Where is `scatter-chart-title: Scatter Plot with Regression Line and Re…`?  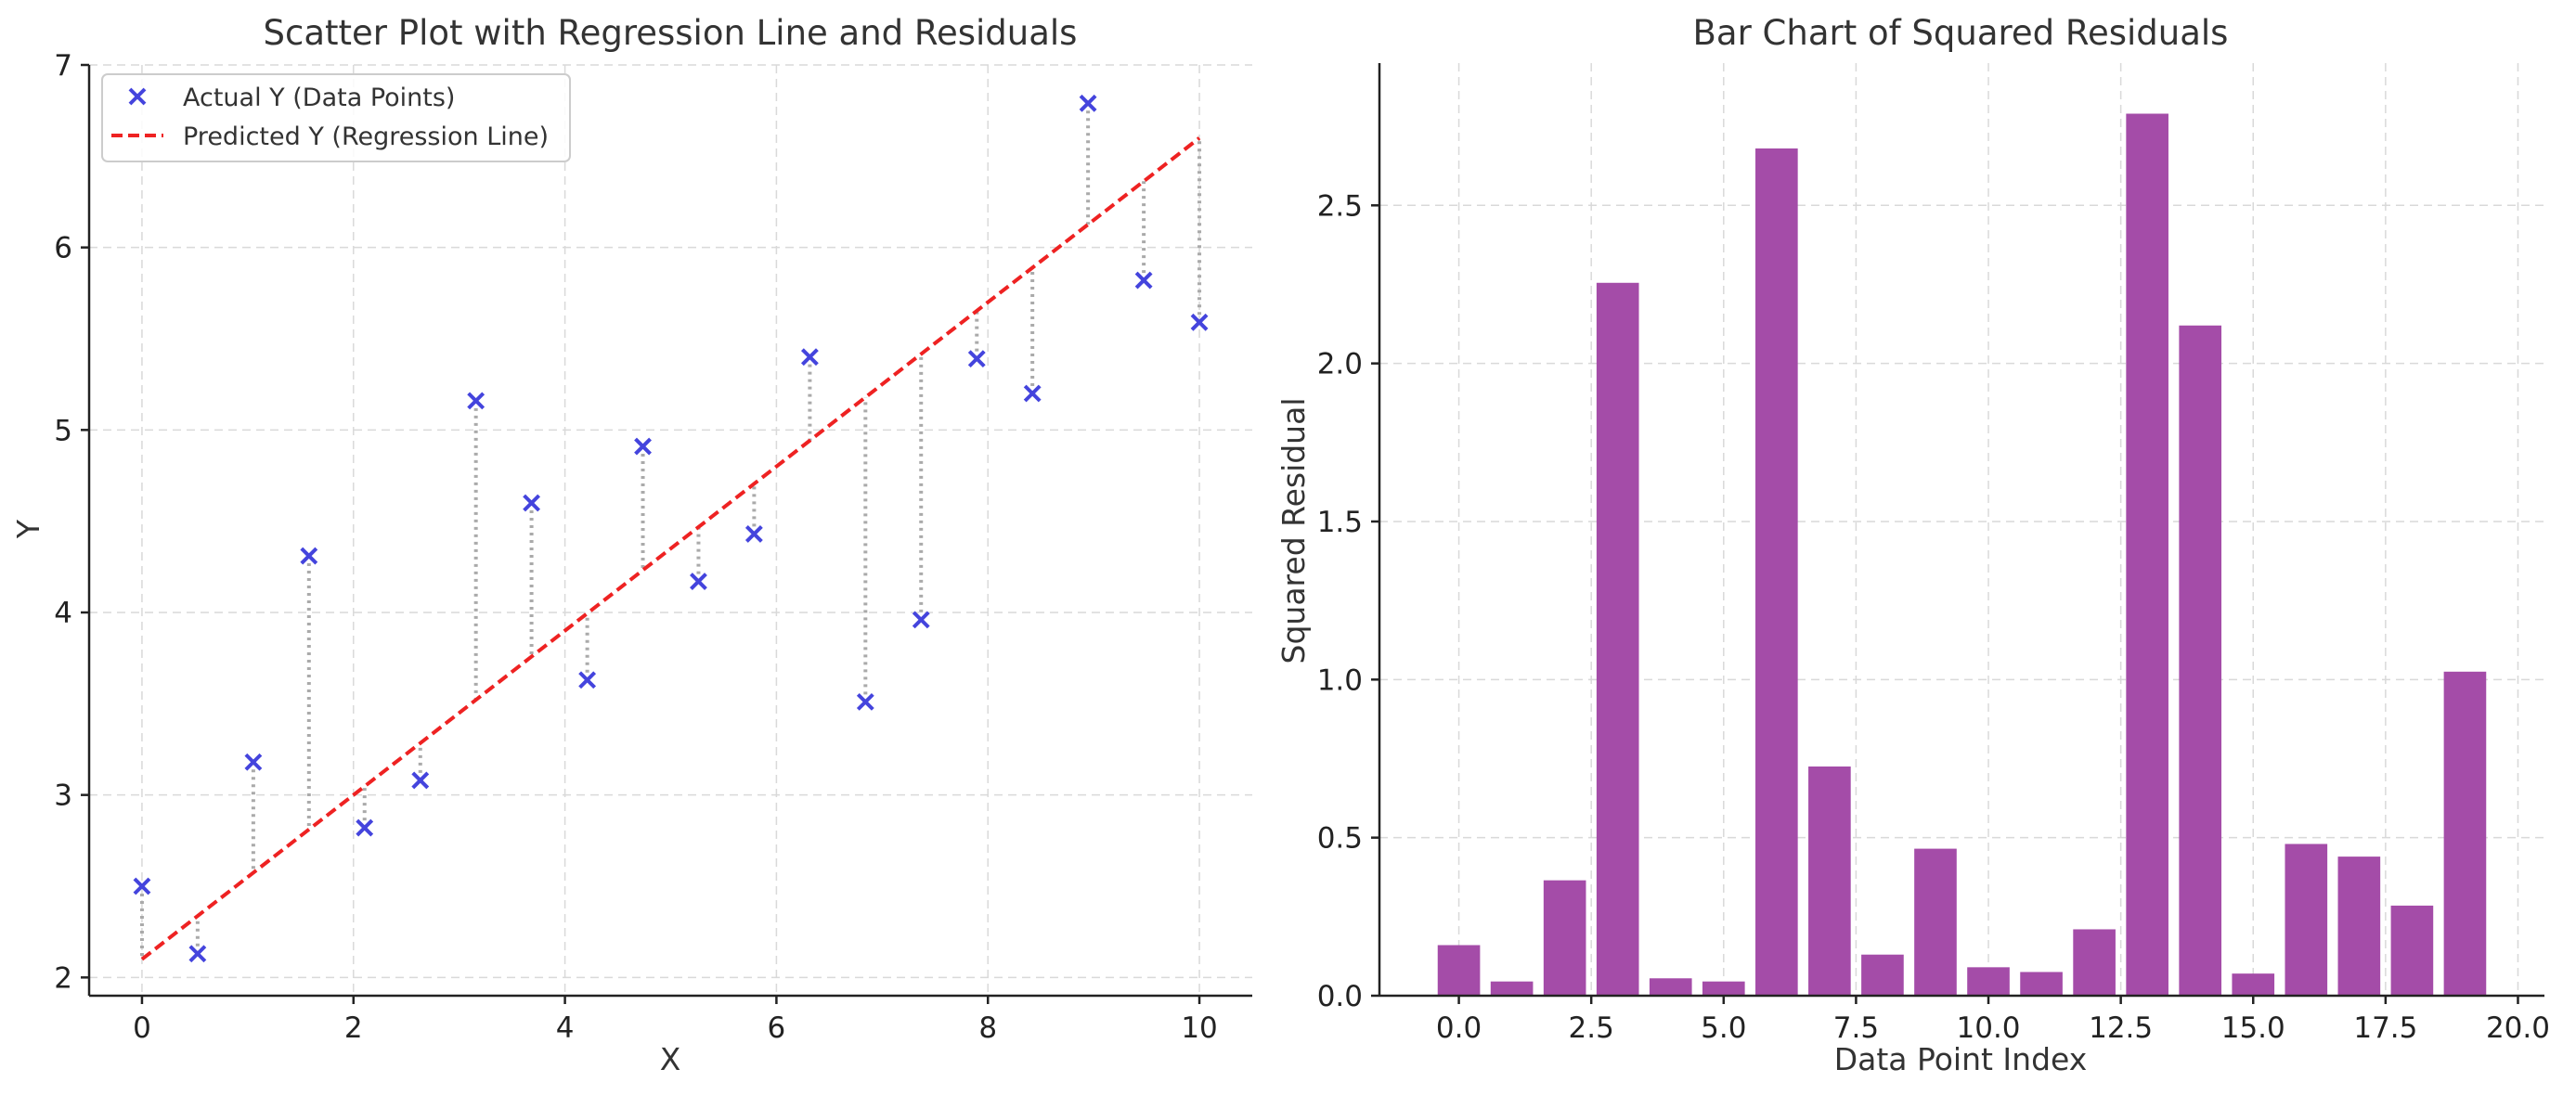 scatter-chart-title: Scatter Plot with Regression Line and Re… is located at coordinates (671, 33).